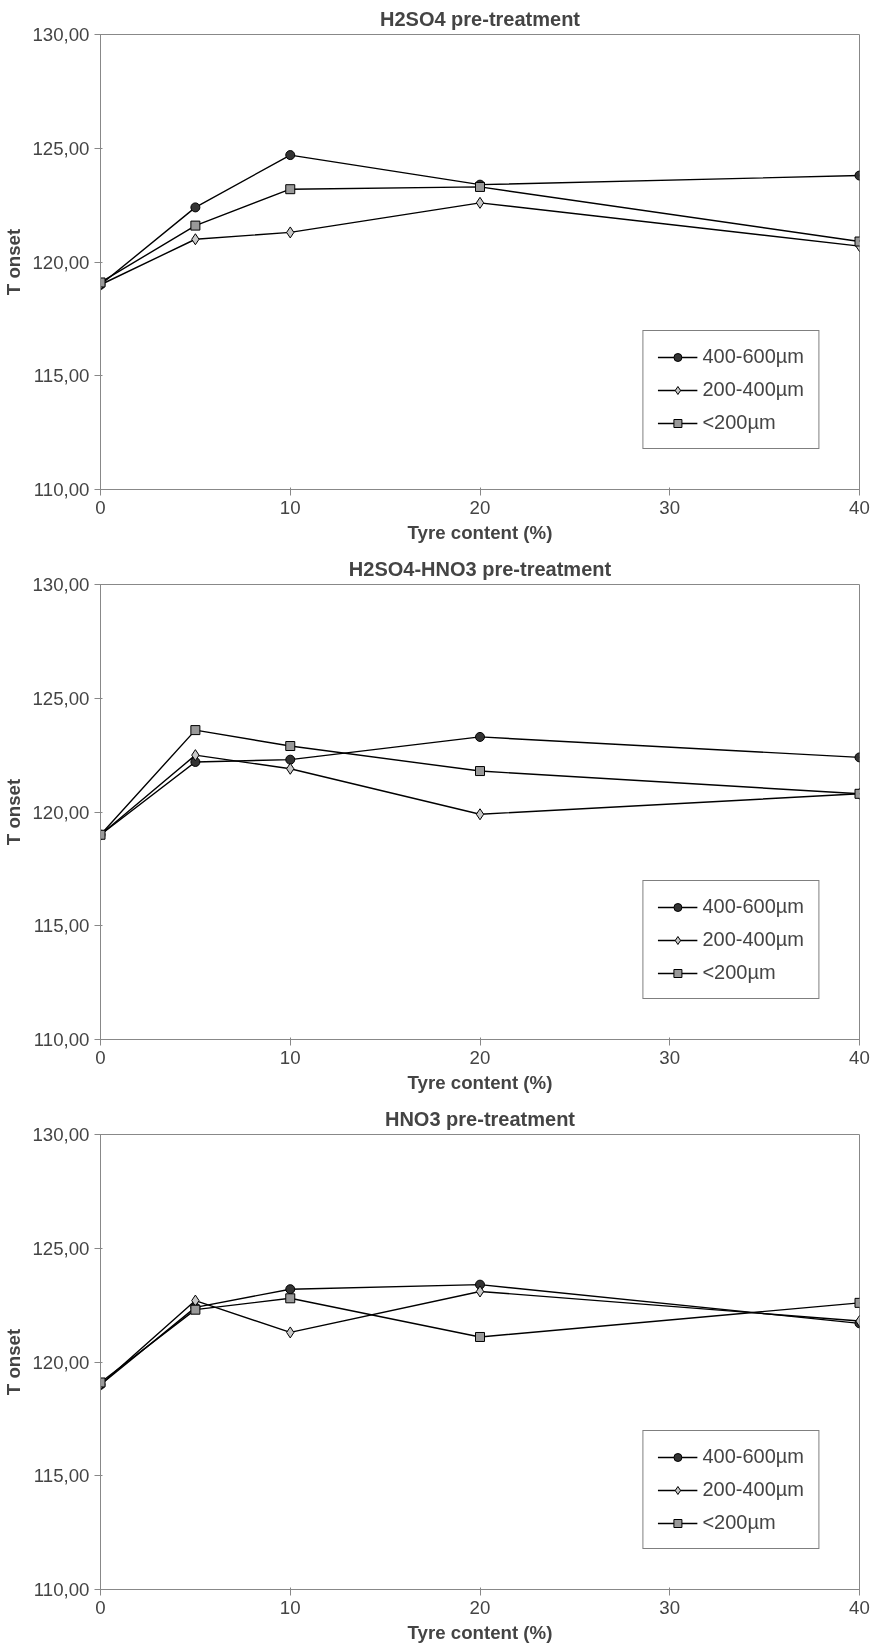 This screenshot has height=1649, width=891. I want to click on chart-title: HNO3 pre-treatment, so click(480, 1118).